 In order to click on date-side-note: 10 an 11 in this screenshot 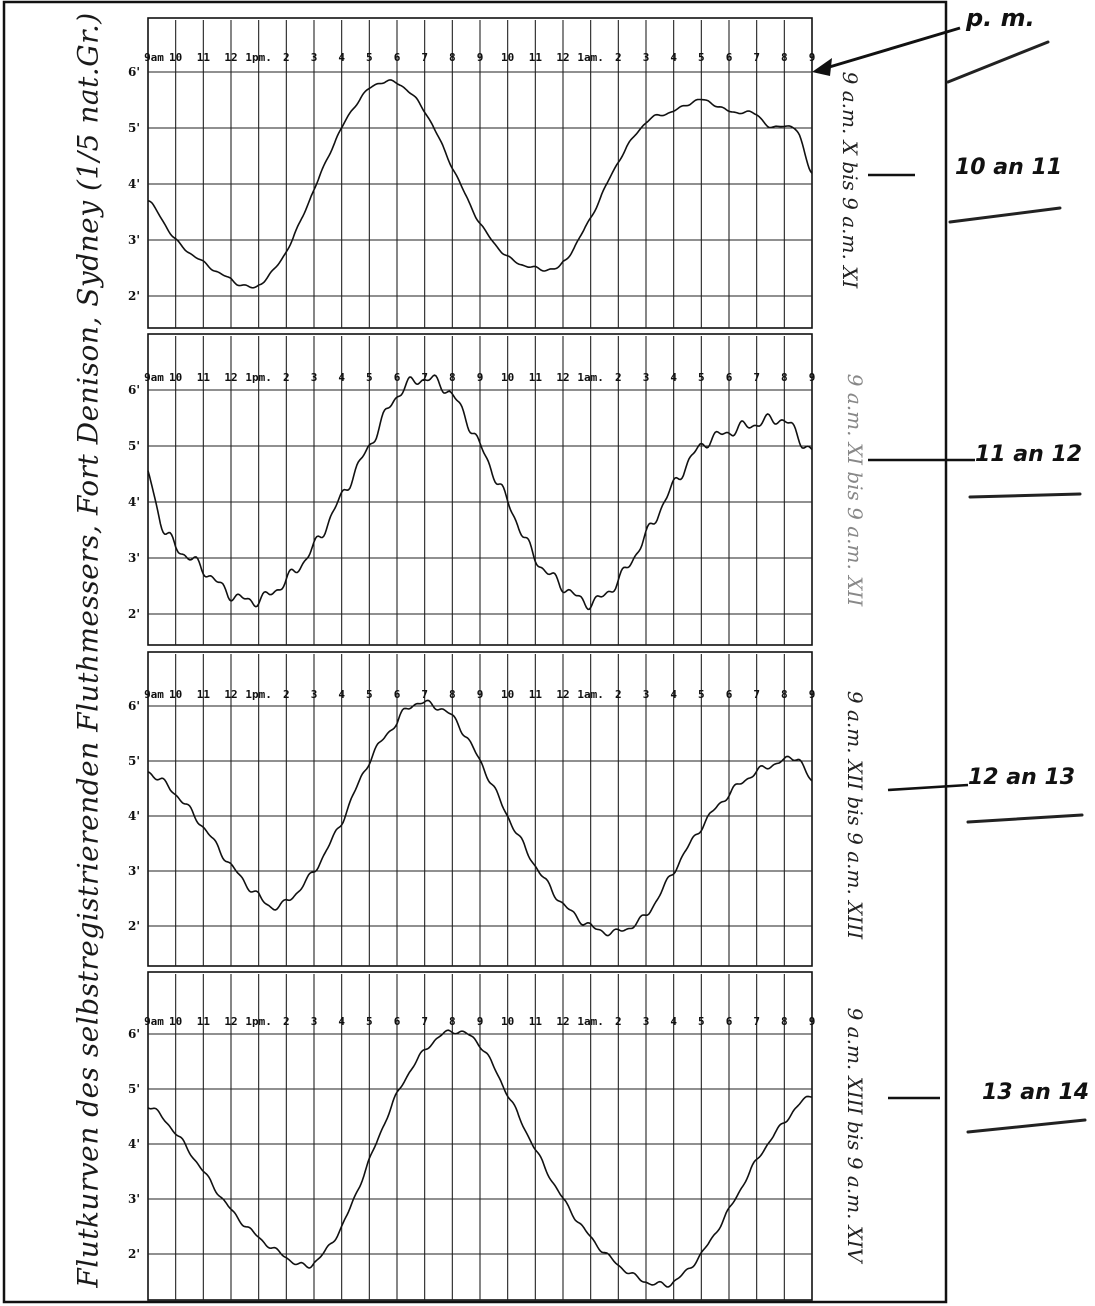, I will do `click(1009, 167)`.